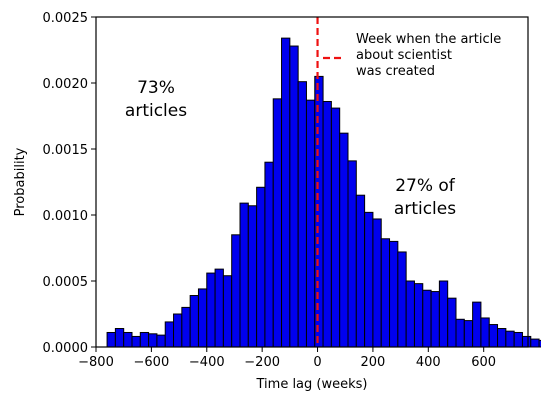  What do you see at coordinates (312, 384) in the screenshot?
I see `x-axis-label: Time lag (weeks)` at bounding box center [312, 384].